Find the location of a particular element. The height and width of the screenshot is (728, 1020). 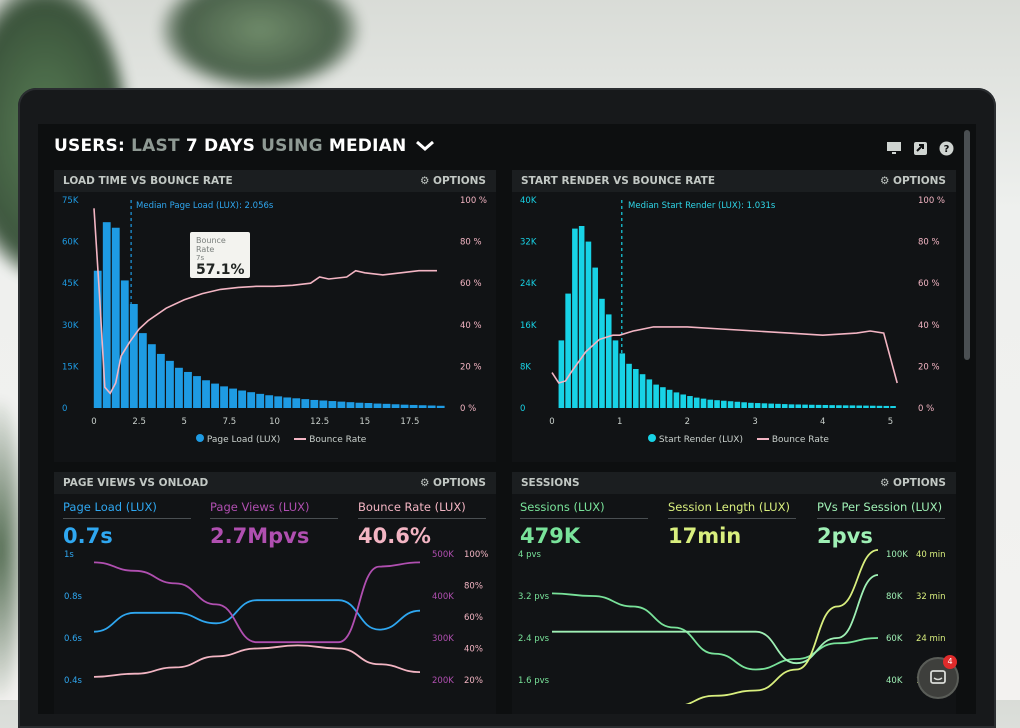

panel-header: LOAD TIME VS BOUNCE RATE ⚙ OPTIONS is located at coordinates (275, 181).